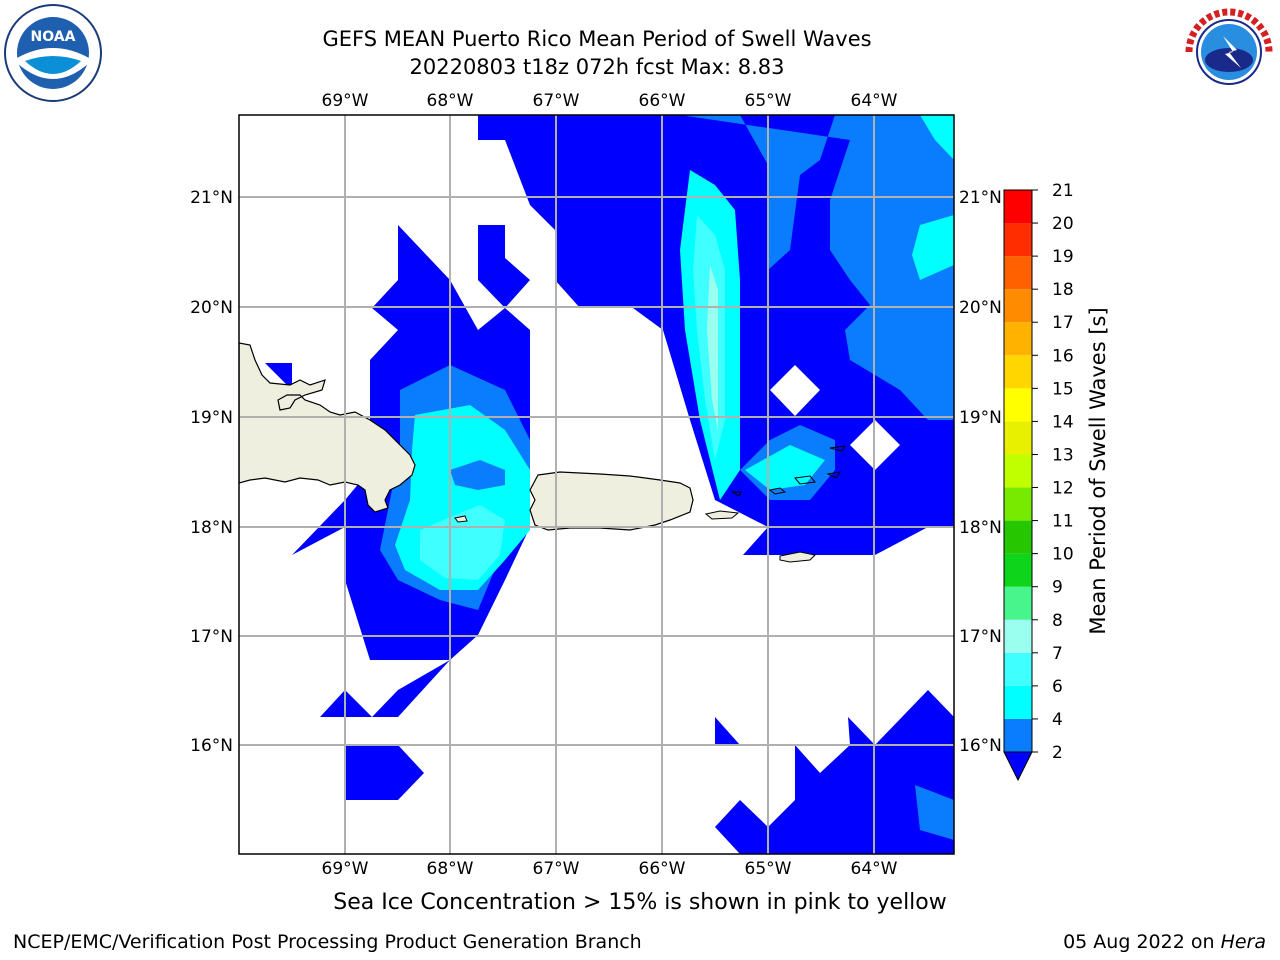  Describe the element at coordinates (1063, 323) in the screenshot. I see `colorbar-tick-label: 17` at that location.